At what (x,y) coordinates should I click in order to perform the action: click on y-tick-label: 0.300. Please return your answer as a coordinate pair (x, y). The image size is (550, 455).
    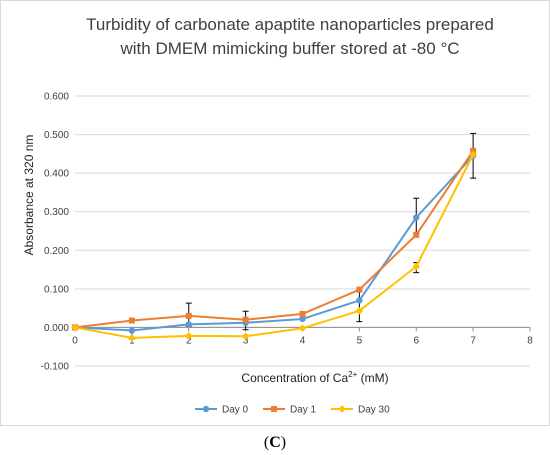
    Looking at the image, I should click on (56, 212).